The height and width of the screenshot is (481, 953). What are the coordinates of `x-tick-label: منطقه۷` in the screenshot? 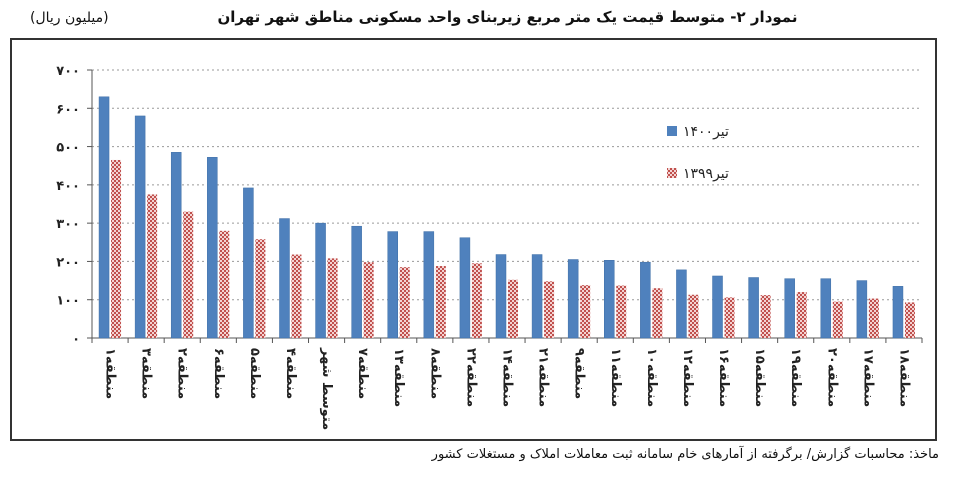 It's located at (362, 373).